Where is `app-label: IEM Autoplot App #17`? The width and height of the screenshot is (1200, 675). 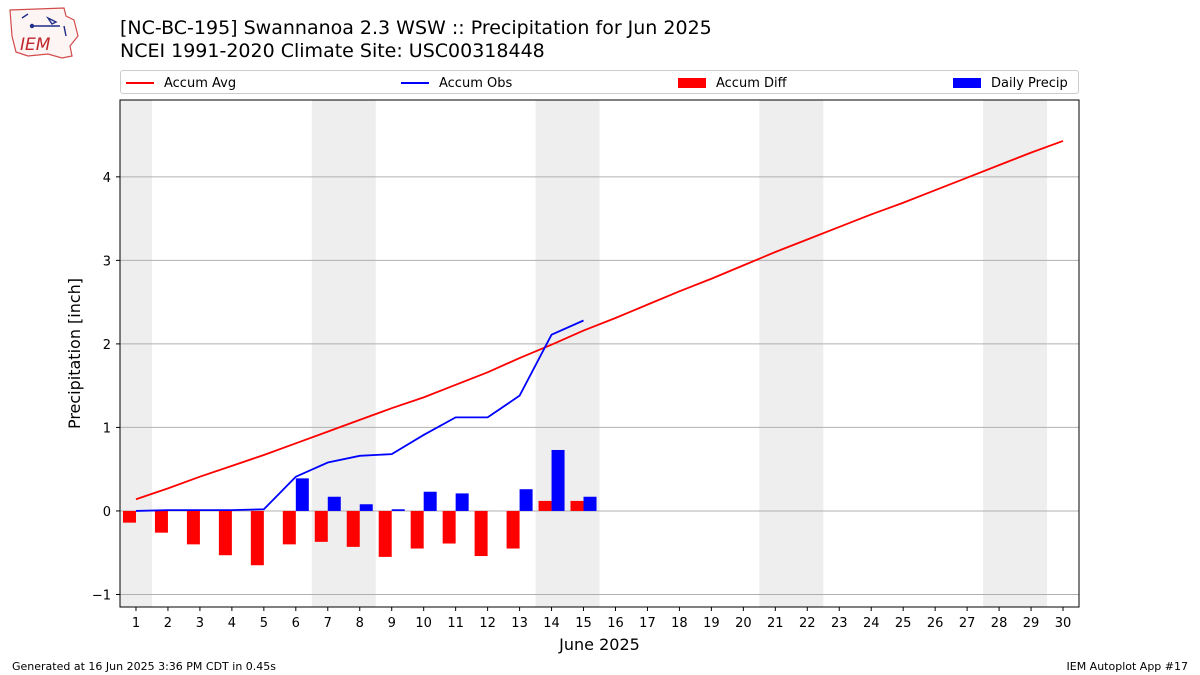
app-label: IEM Autoplot App #17 is located at coordinates (1127, 666).